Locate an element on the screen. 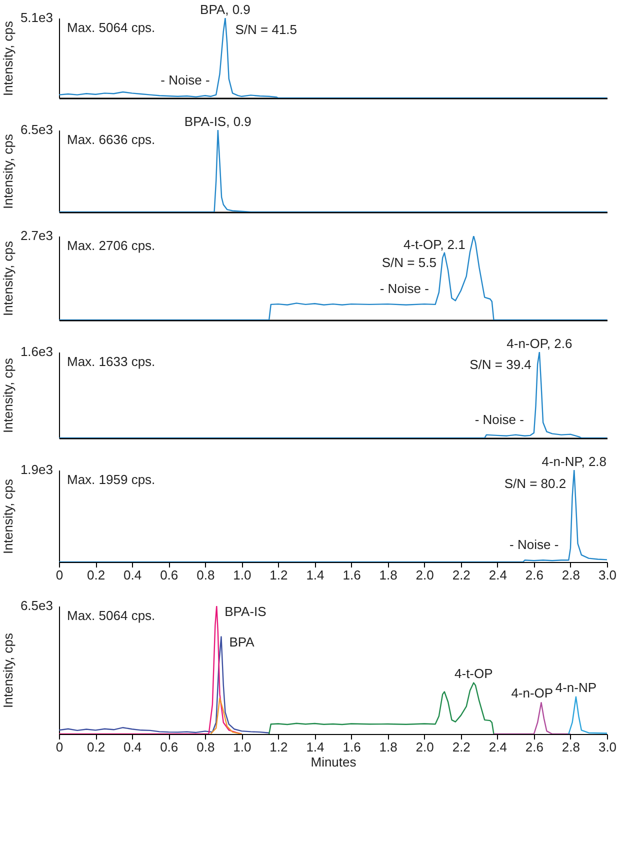 The height and width of the screenshot is (843, 637). series-label: 4-n-NP is located at coordinates (576, 687).